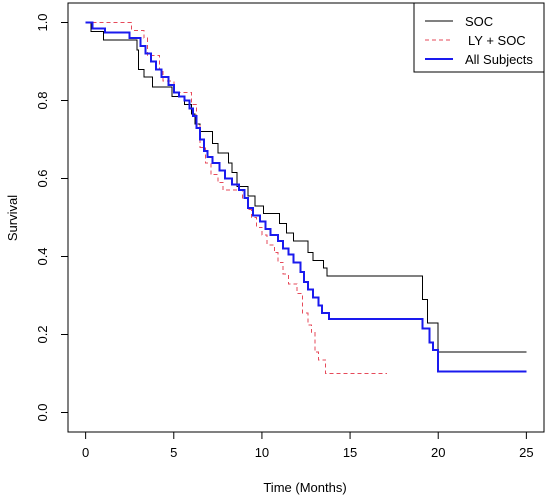 This screenshot has height=498, width=550. I want to click on x-tick-label-25: 25, so click(526, 452).